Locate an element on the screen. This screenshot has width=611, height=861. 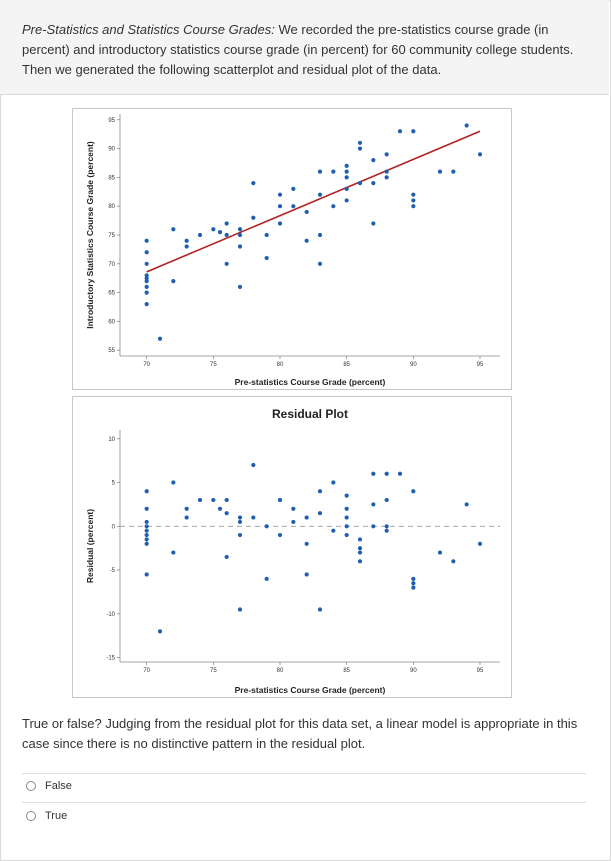
y-tick-label: 60 is located at coordinates (111, 322).